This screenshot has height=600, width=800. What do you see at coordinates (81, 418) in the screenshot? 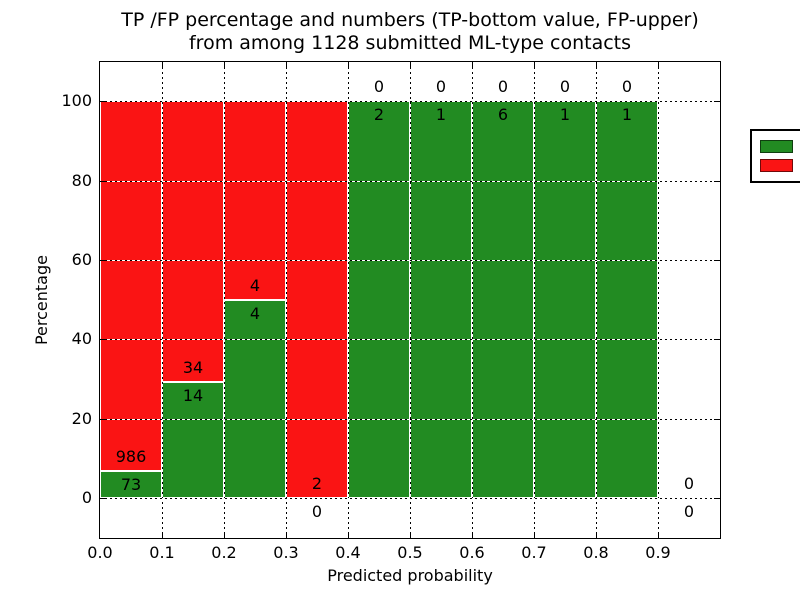
I see `y-tick-label: 20` at bounding box center [81, 418].